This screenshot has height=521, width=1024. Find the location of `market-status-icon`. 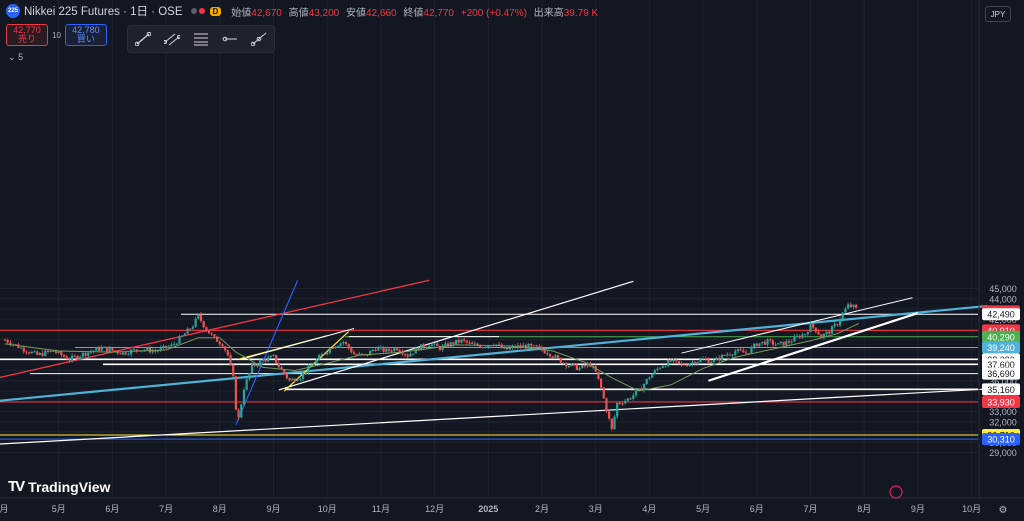

market-status-icon is located at coordinates (193, 11).